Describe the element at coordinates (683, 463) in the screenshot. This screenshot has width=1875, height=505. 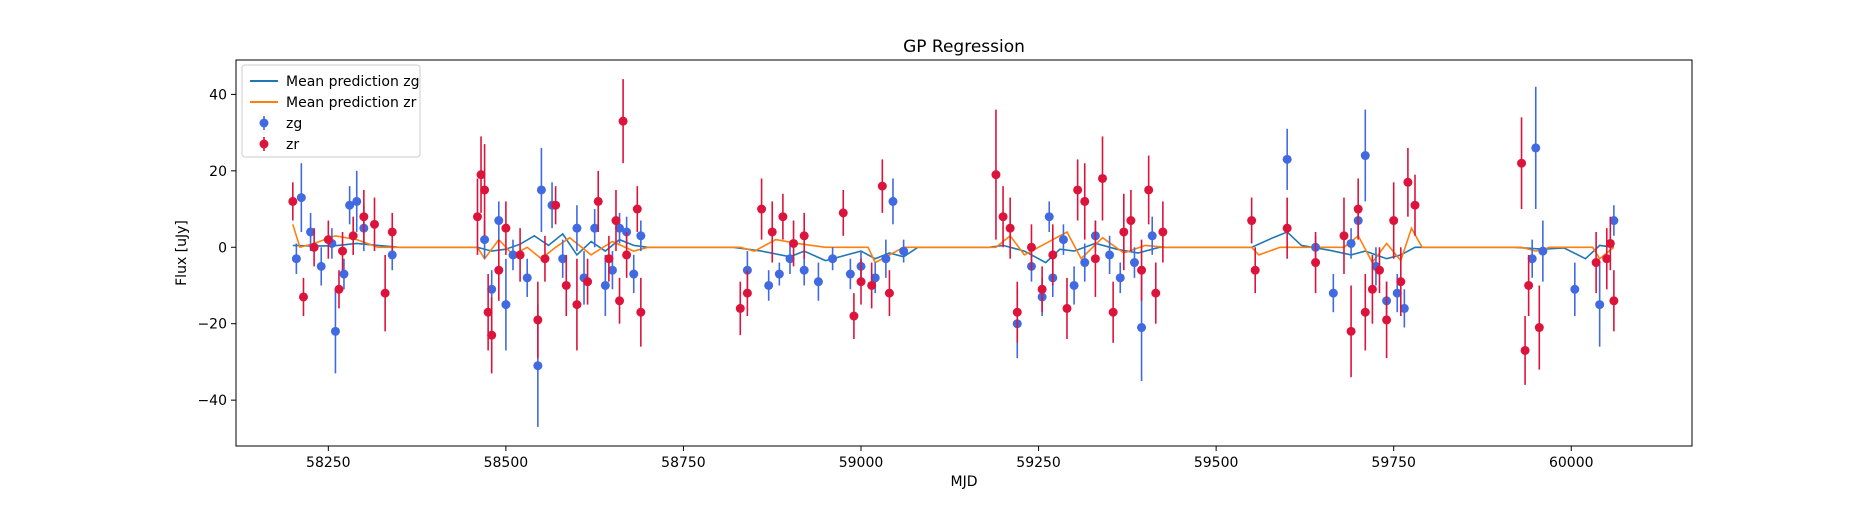
I see `x-tick-label: 58750` at that location.